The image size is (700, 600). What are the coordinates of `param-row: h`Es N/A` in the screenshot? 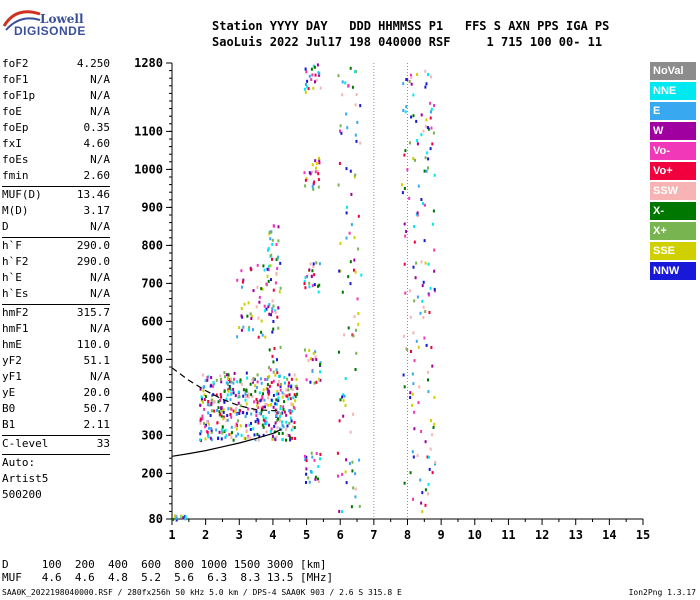 It's located at (56, 295).